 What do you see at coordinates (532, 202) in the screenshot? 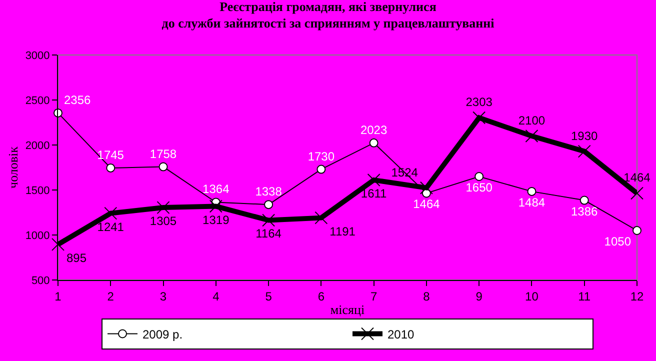
I see `data-label: 1484` at bounding box center [532, 202].